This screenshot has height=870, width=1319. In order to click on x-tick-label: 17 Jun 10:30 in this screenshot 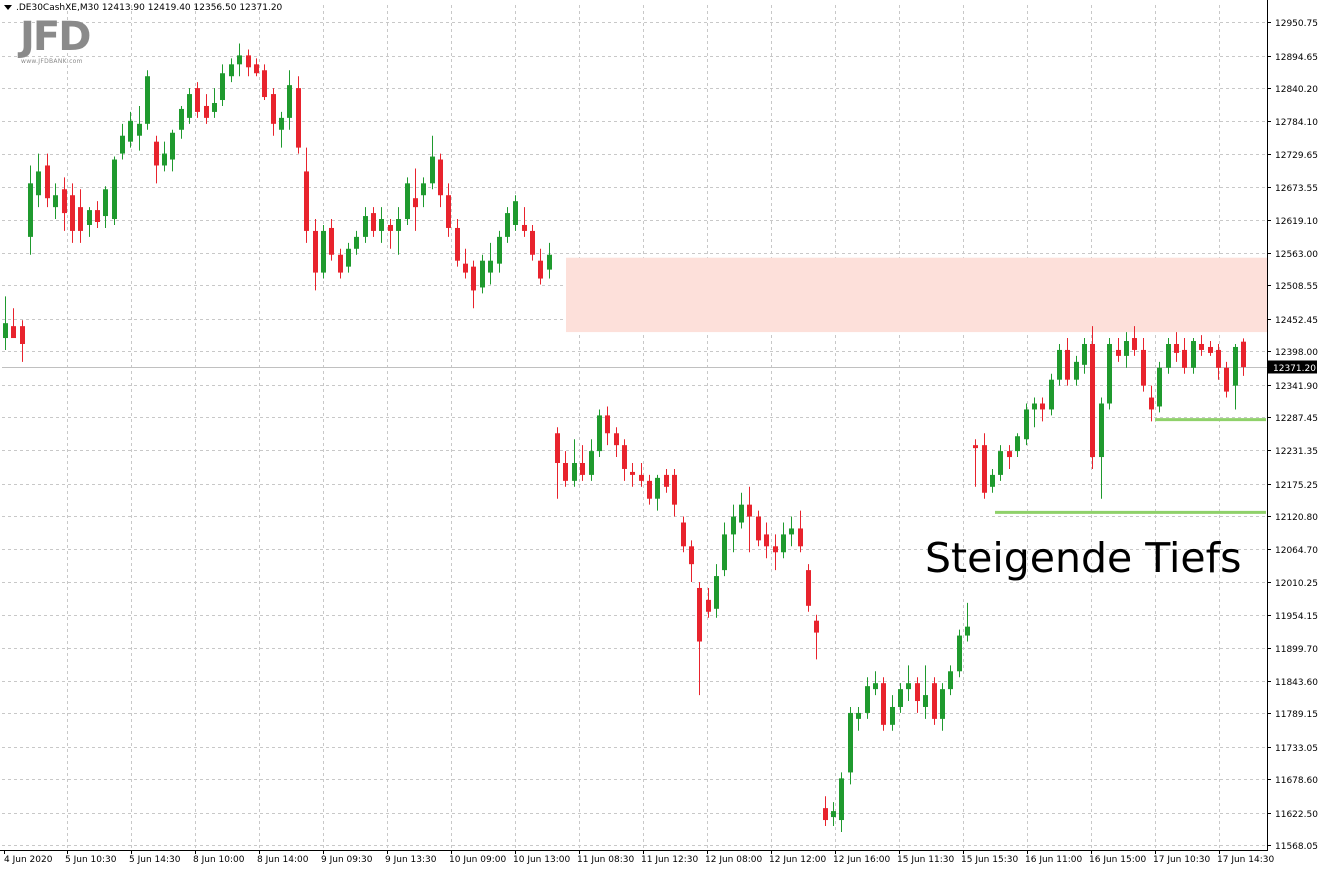, I will do `click(1181, 860)`.